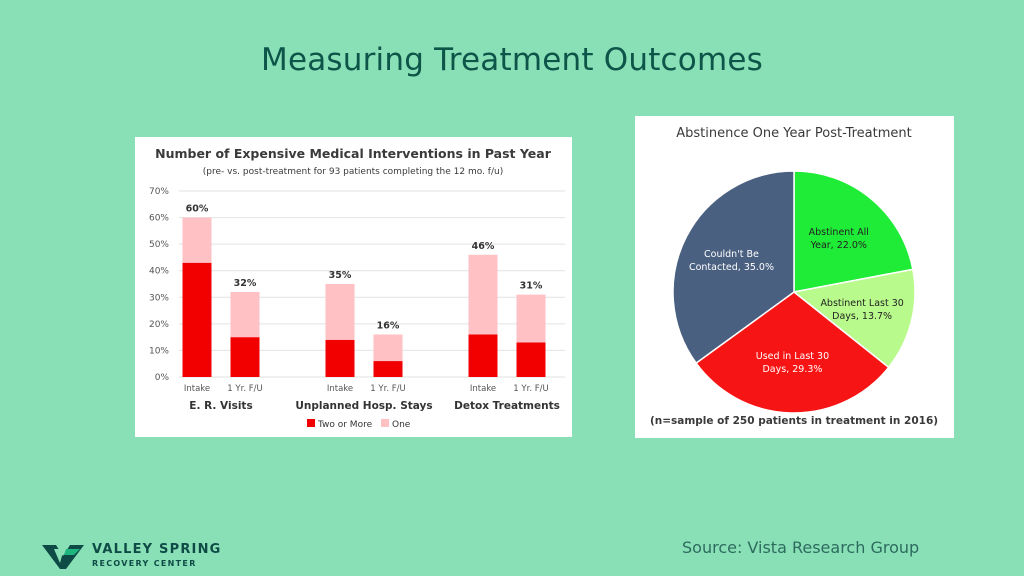  Describe the element at coordinates (340, 275) in the screenshot. I see `bar-data-label: 35%` at that location.